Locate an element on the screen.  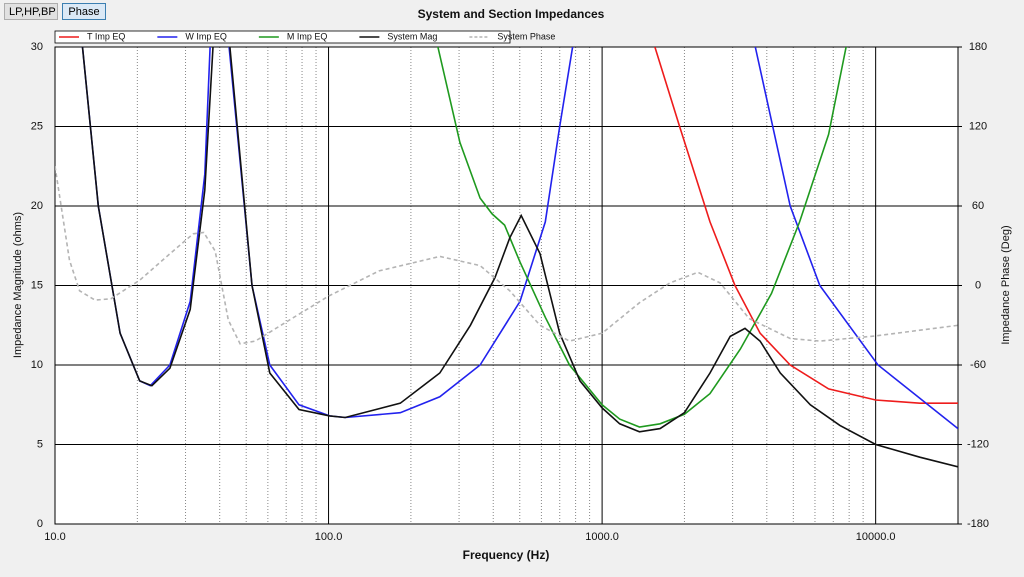
legend-box is located at coordinates (282, 37).